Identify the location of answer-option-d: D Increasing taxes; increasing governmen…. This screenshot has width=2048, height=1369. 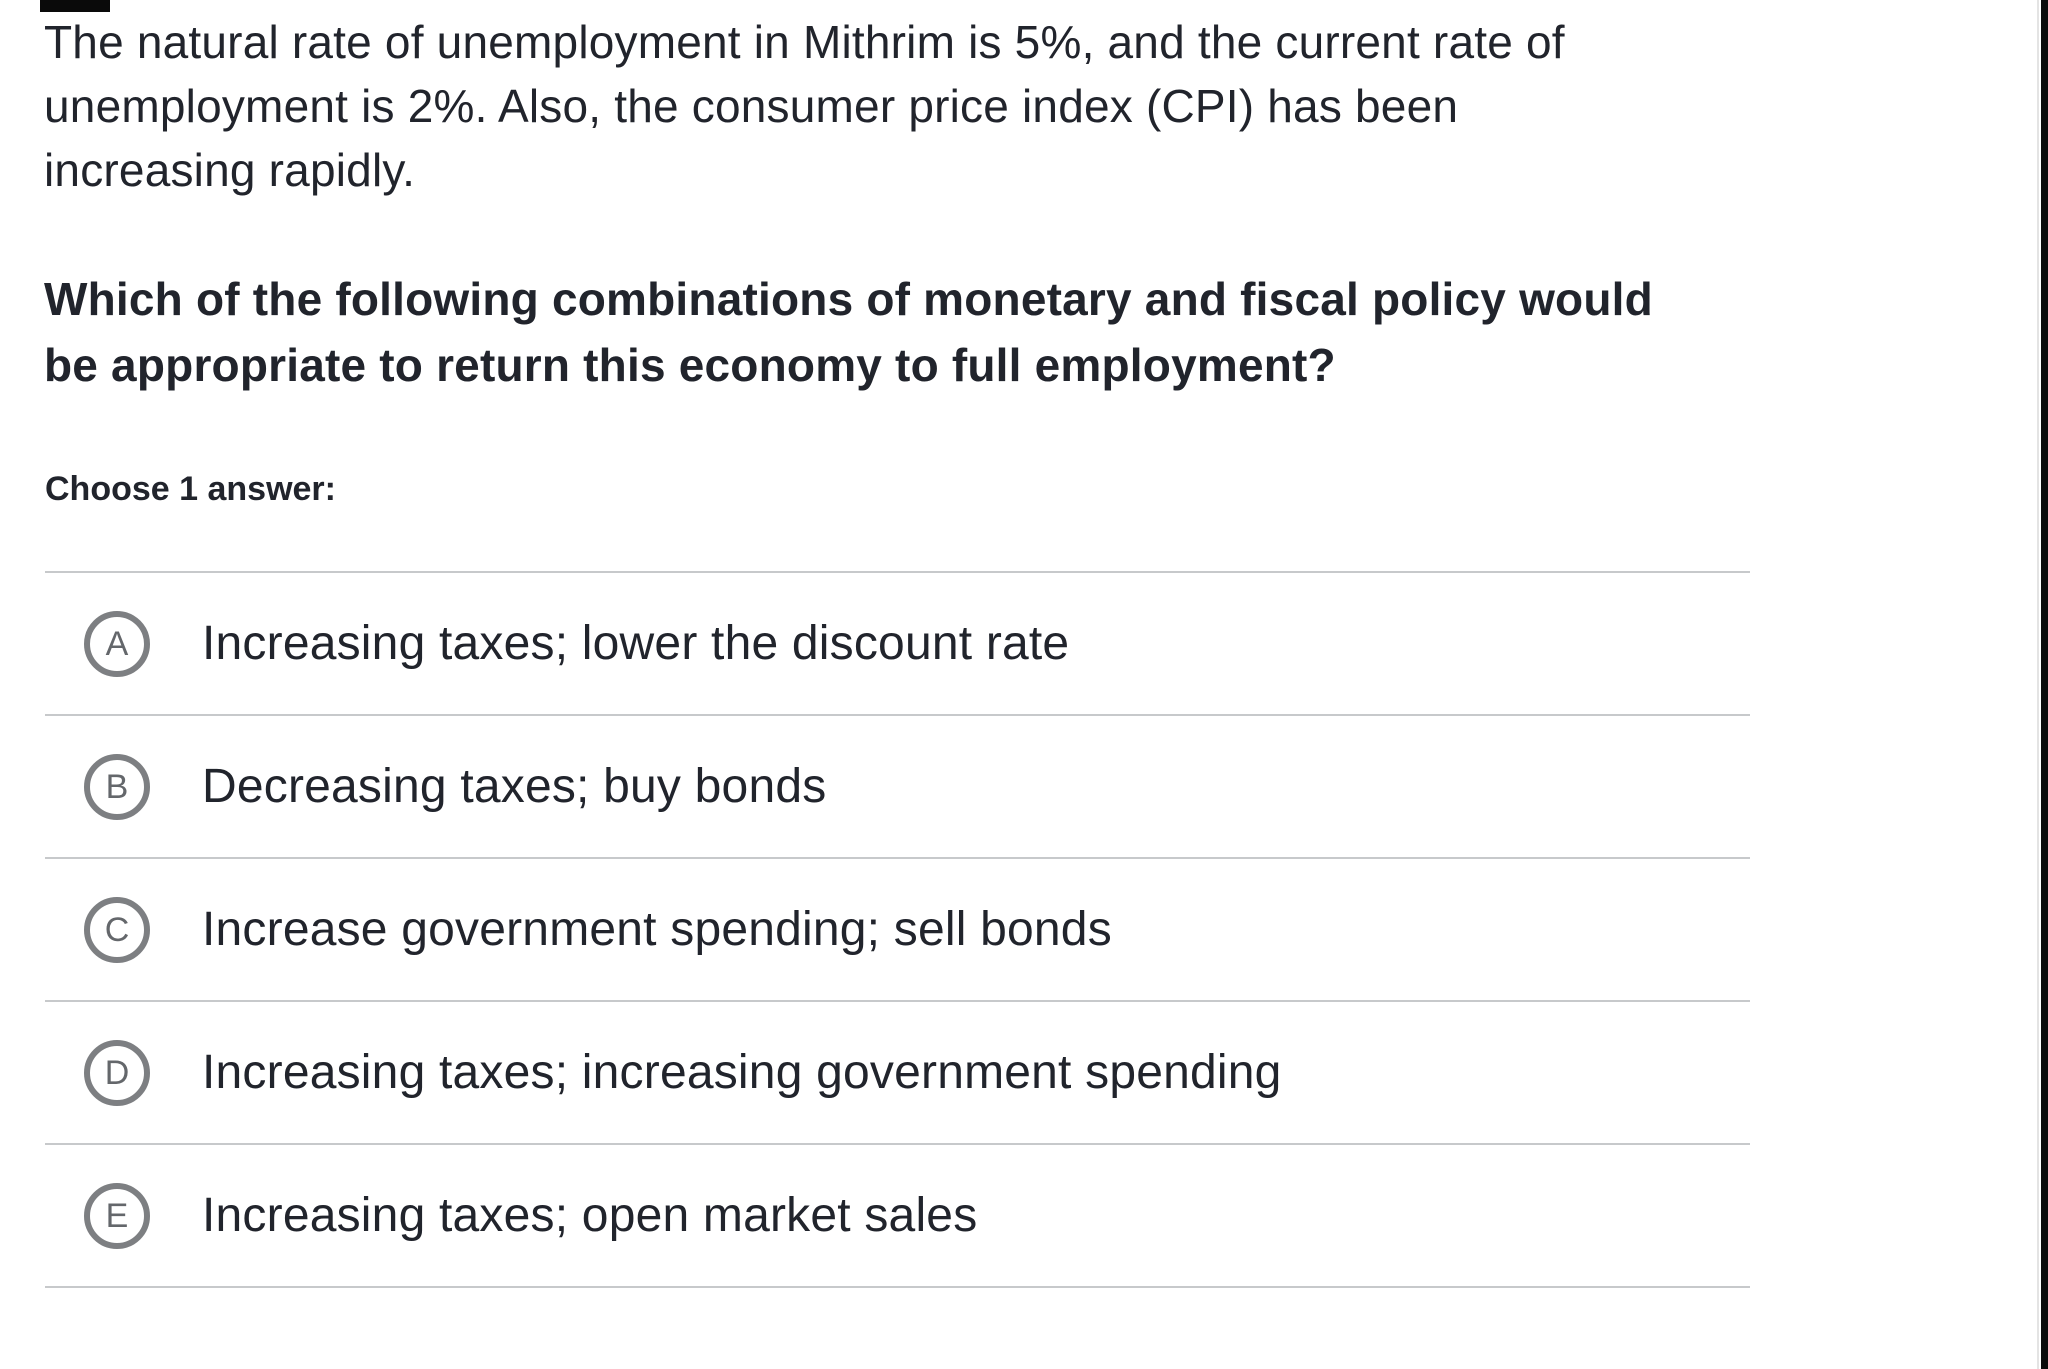
(897, 1071).